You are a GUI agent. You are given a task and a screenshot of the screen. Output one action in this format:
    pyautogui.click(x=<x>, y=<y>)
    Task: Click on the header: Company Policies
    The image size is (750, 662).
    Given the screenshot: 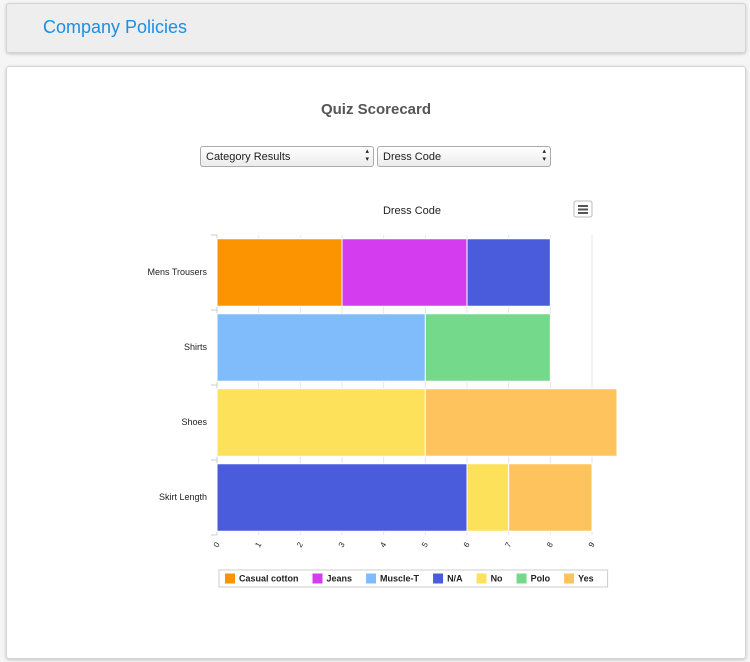 What is the action you would take?
    pyautogui.click(x=376, y=28)
    